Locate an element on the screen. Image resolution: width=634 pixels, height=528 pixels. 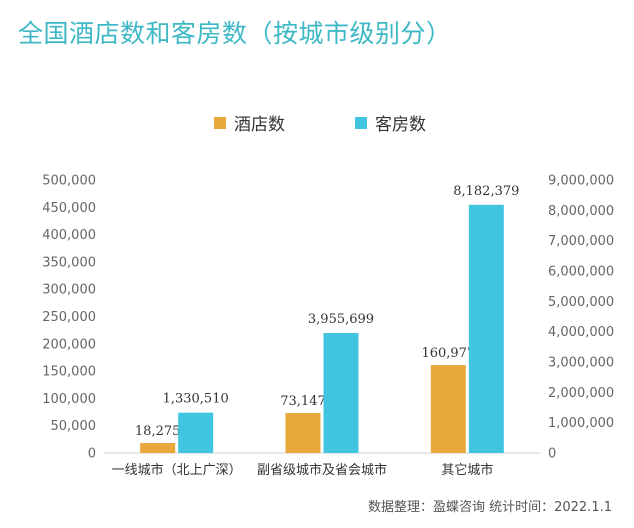
legend-item-hotels: 酒店数 is located at coordinates (249, 122).